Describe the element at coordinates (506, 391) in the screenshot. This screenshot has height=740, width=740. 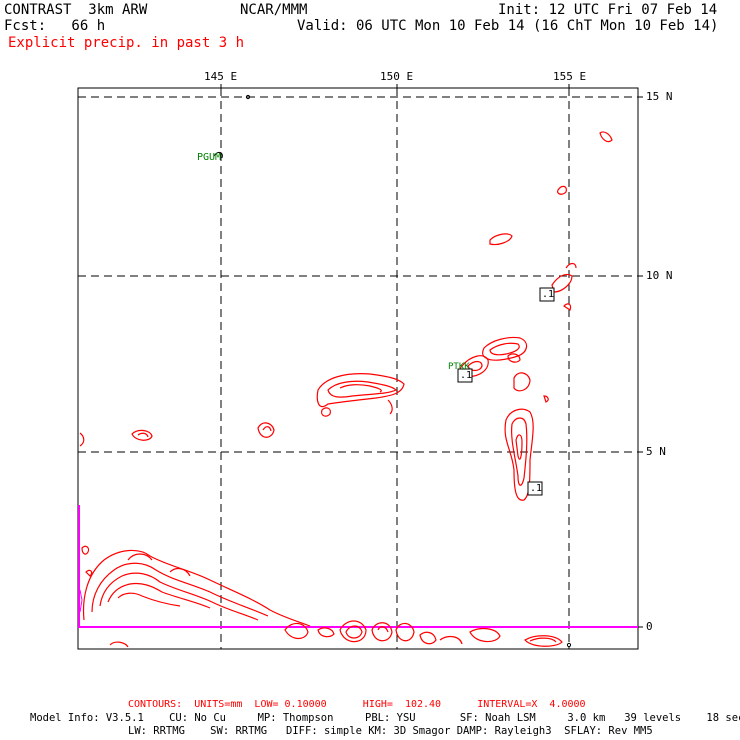
I see `contour-label-boxes` at that location.